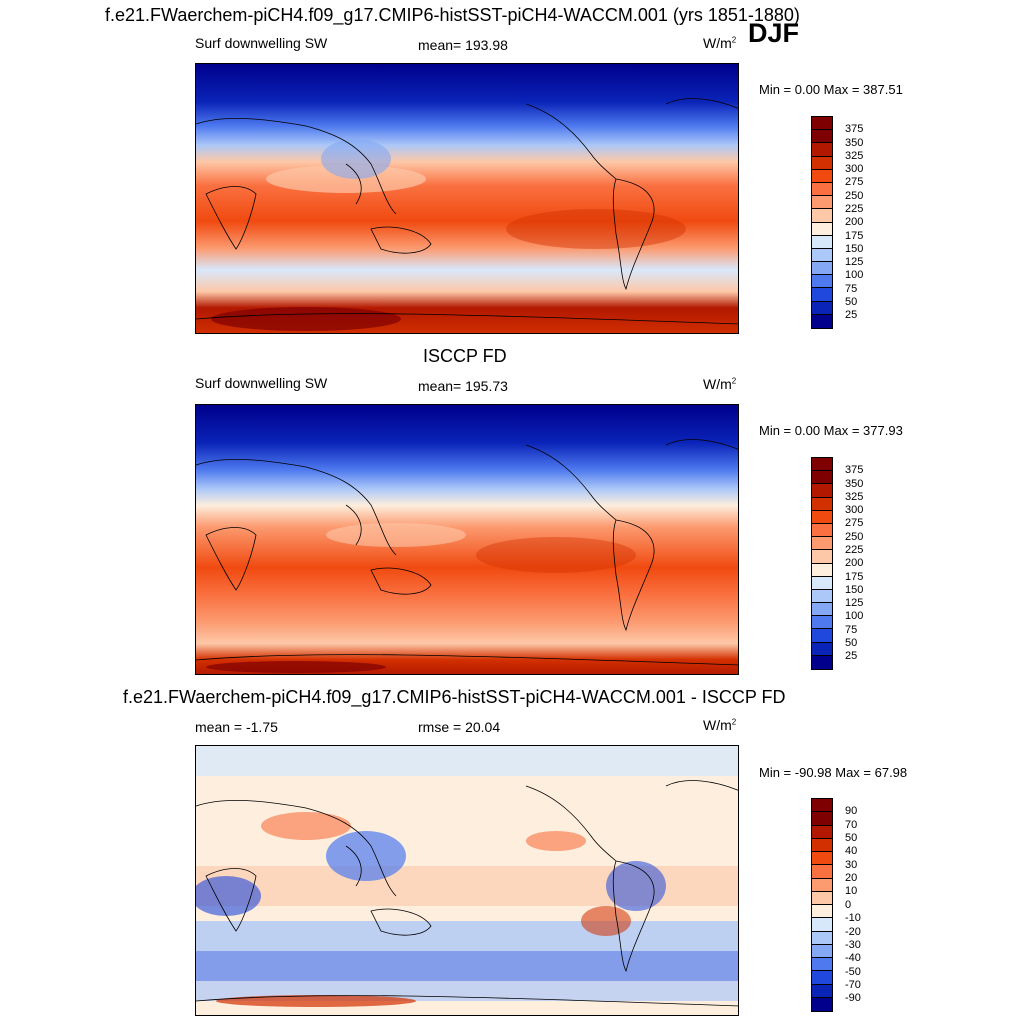  I want to click on panel-left-label: Surf downwelling SW, so click(261, 383).